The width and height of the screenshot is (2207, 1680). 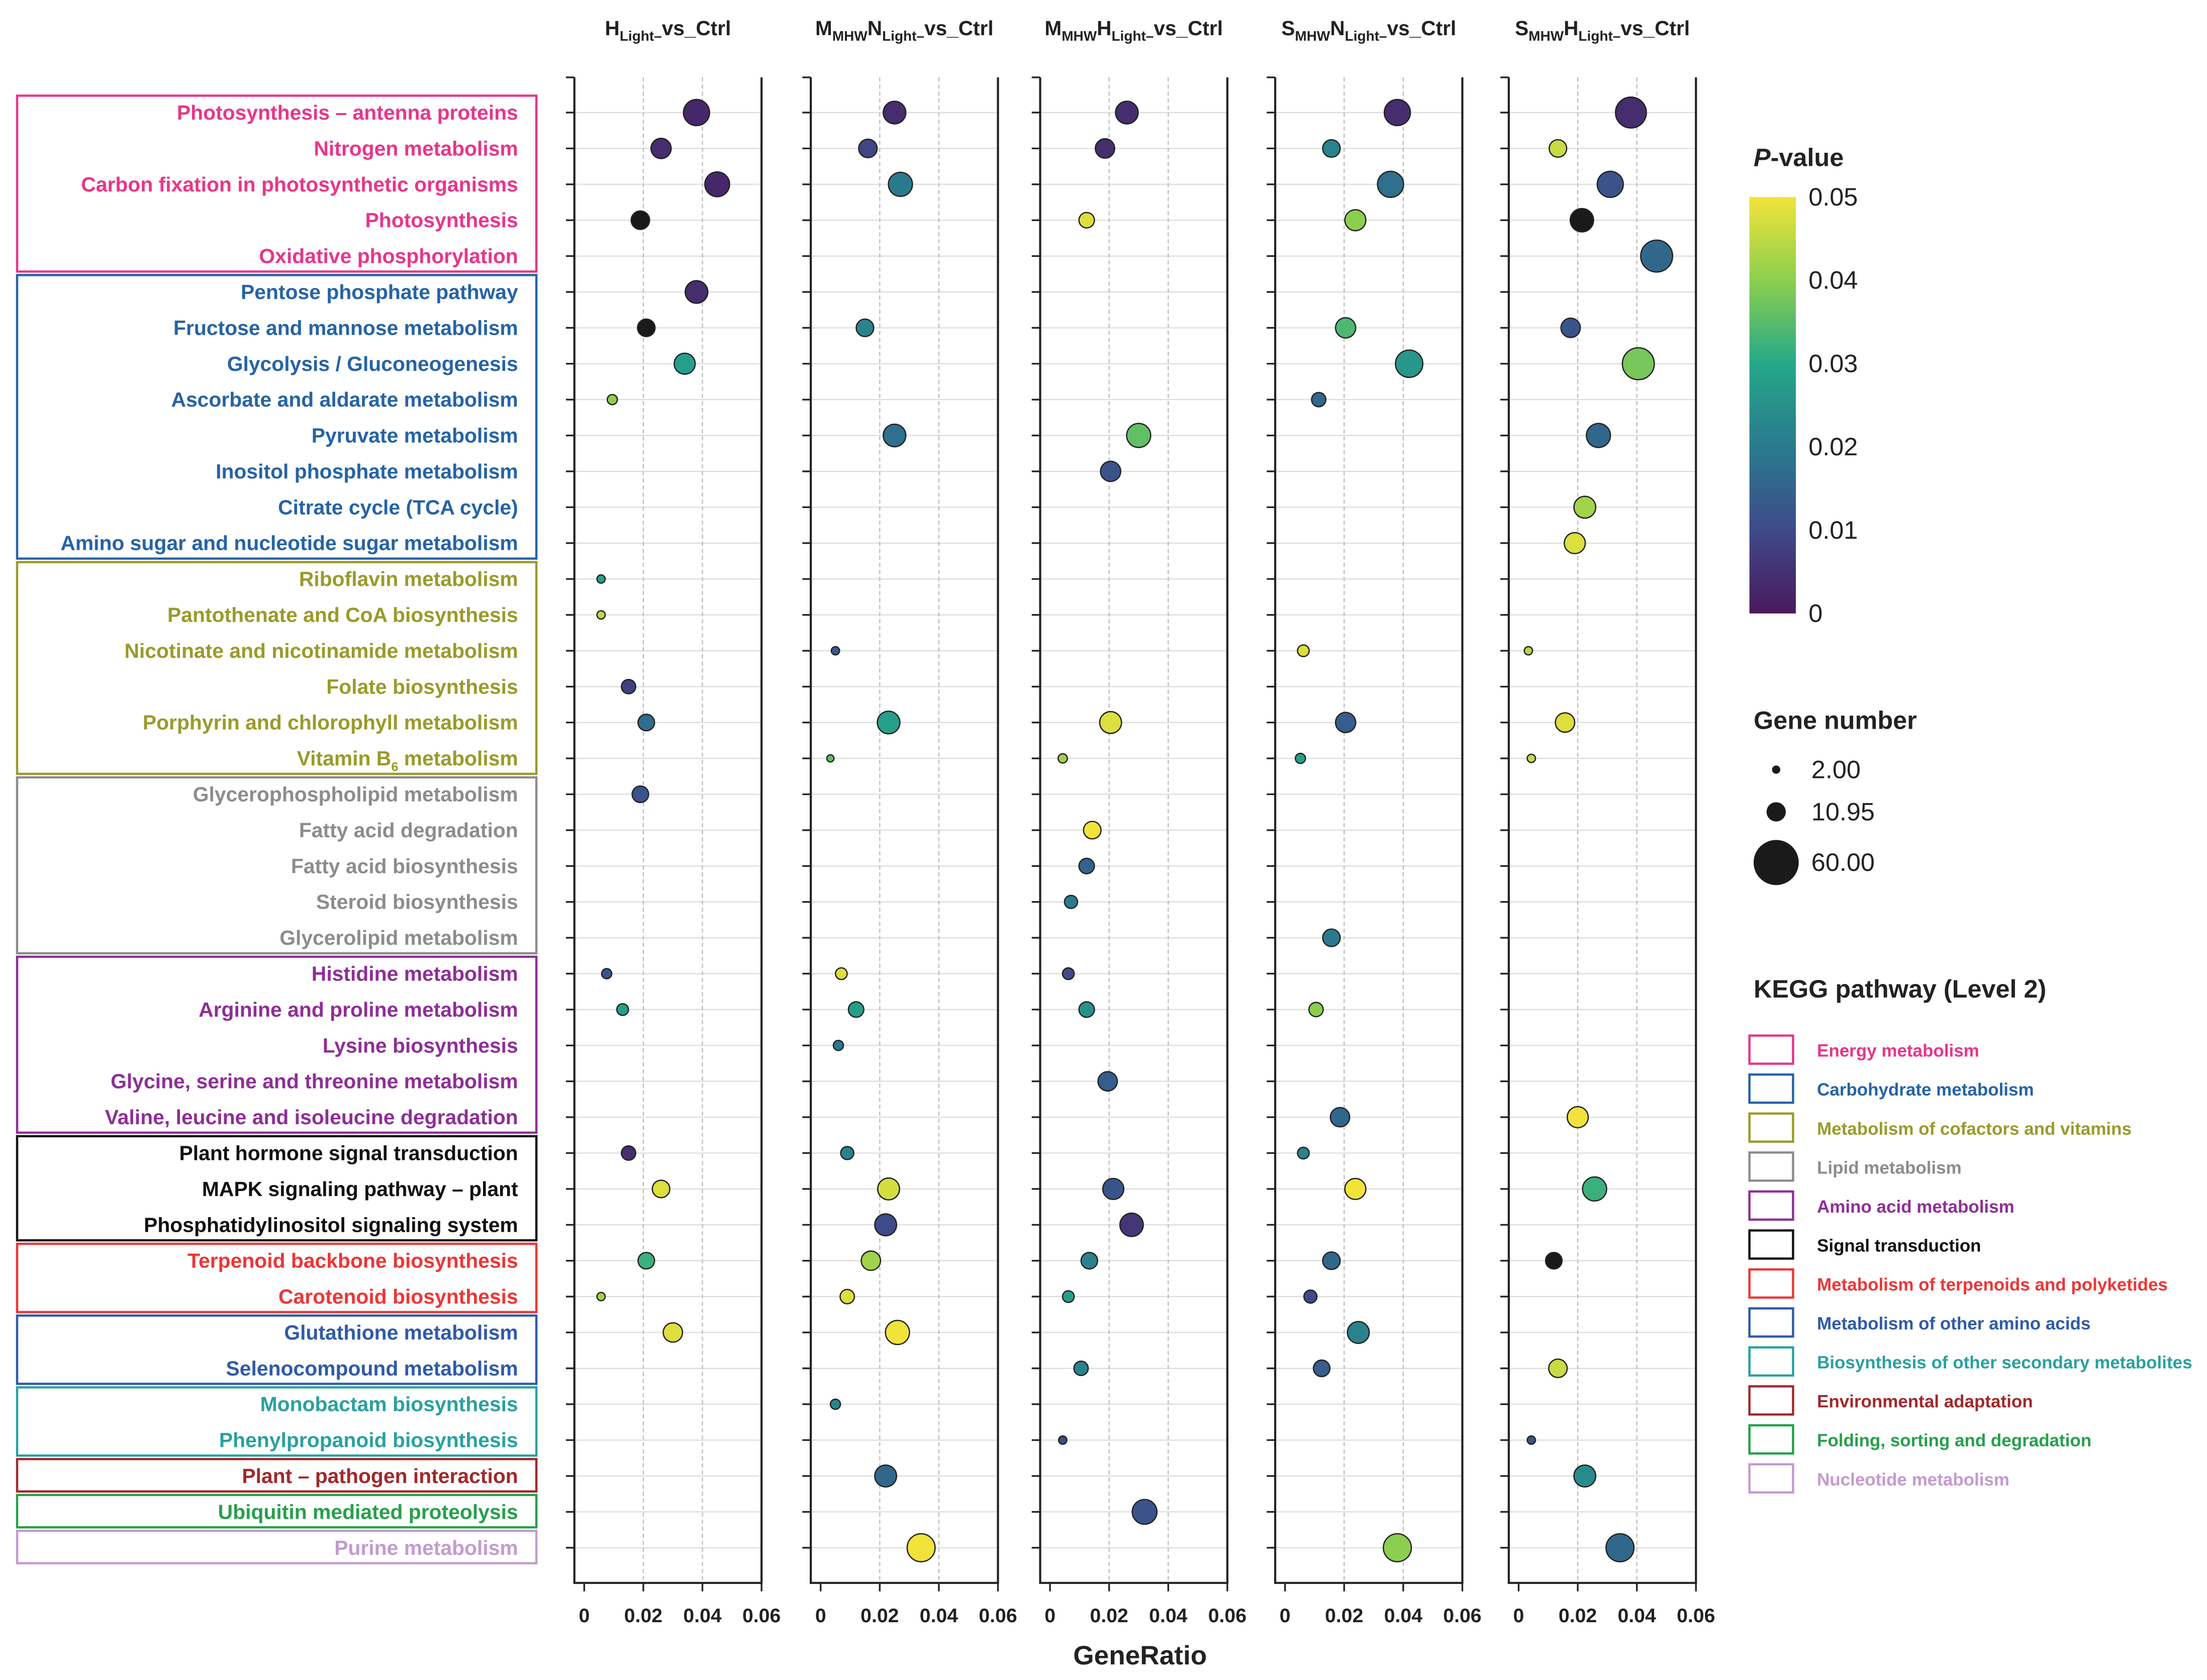 What do you see at coordinates (347, 112) in the screenshot?
I see `pathway-label: Photosynthesis – antenna proteins` at bounding box center [347, 112].